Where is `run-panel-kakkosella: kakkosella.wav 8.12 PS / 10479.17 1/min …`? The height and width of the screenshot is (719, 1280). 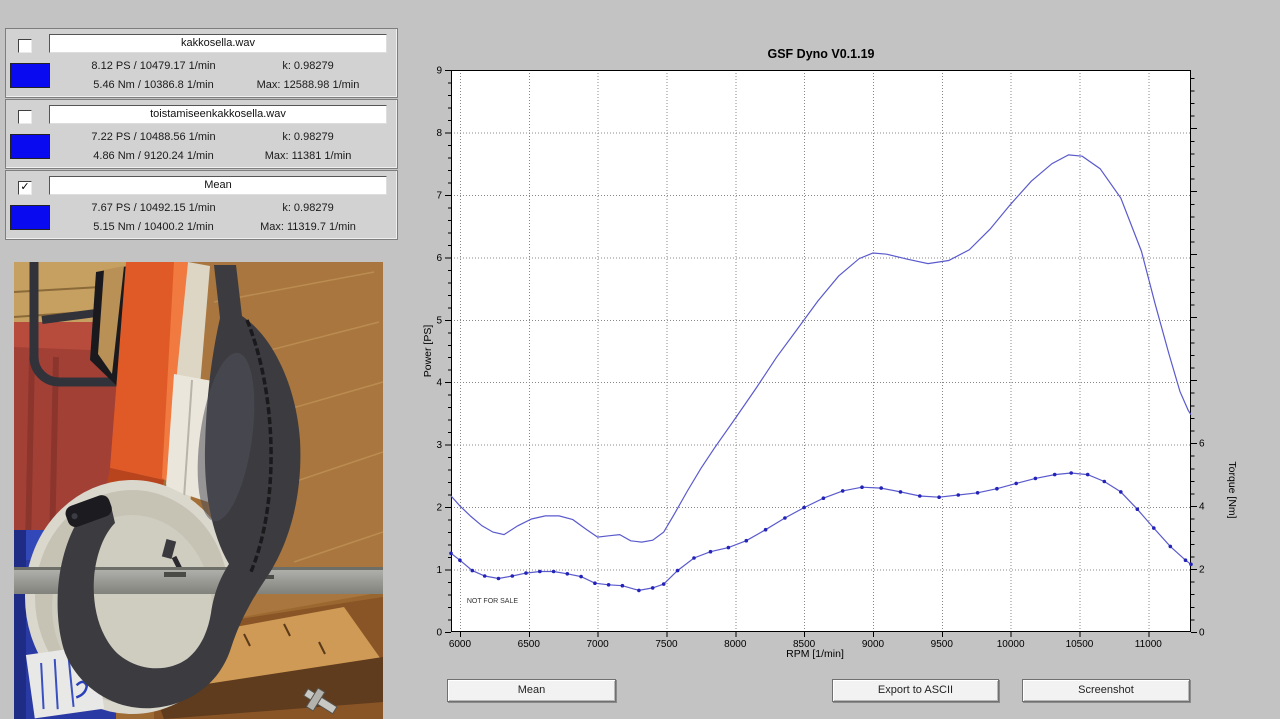
run-panel-kakkosella: kakkosella.wav 8.12 PS / 10479.17 1/min … is located at coordinates (201, 63).